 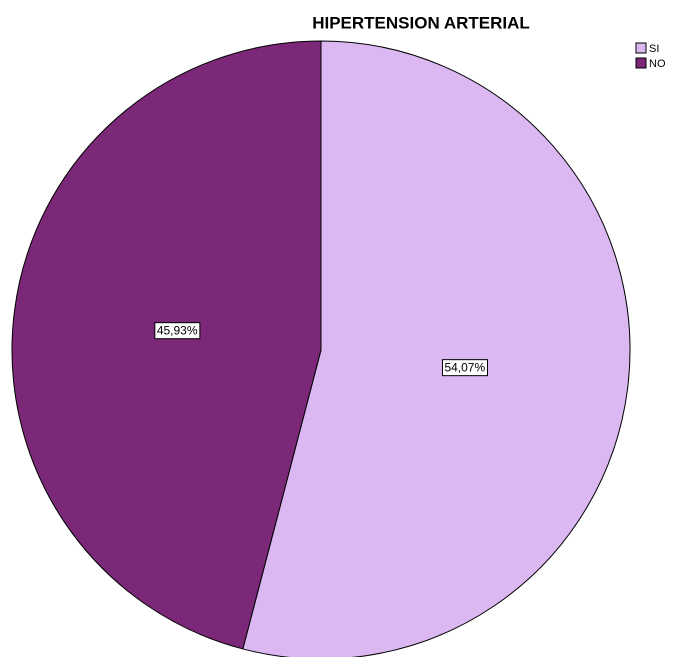 I want to click on data-label: 45,93%, so click(x=177, y=331).